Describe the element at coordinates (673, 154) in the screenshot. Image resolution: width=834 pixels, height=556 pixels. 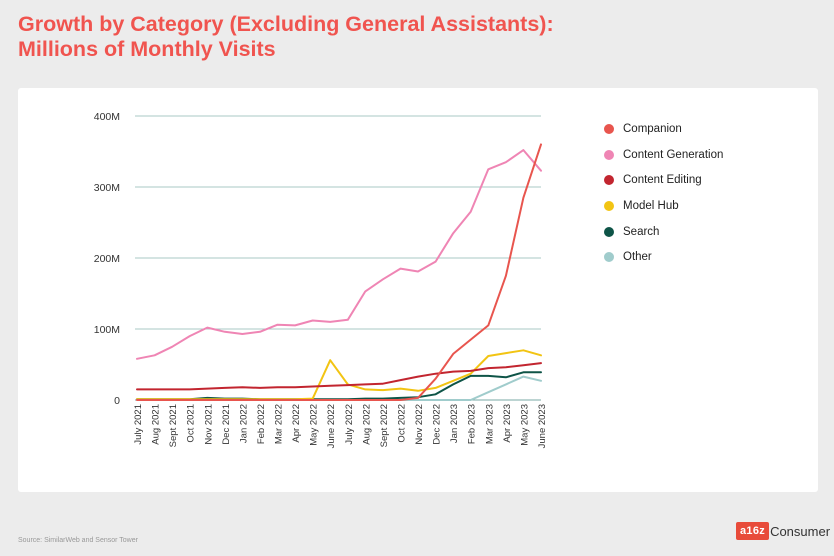
I see `legend-label: Content Generation` at that location.